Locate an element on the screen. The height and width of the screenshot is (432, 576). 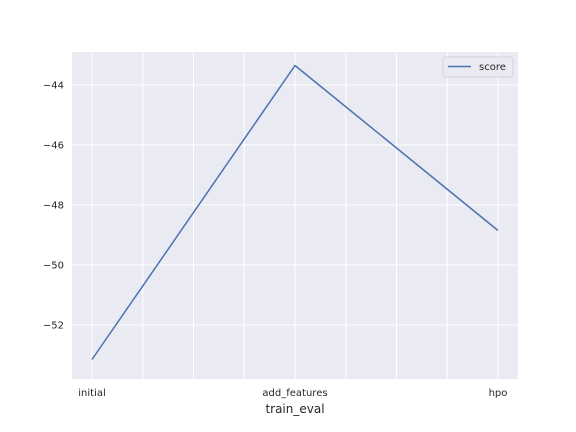
legend: score is located at coordinates (478, 67).